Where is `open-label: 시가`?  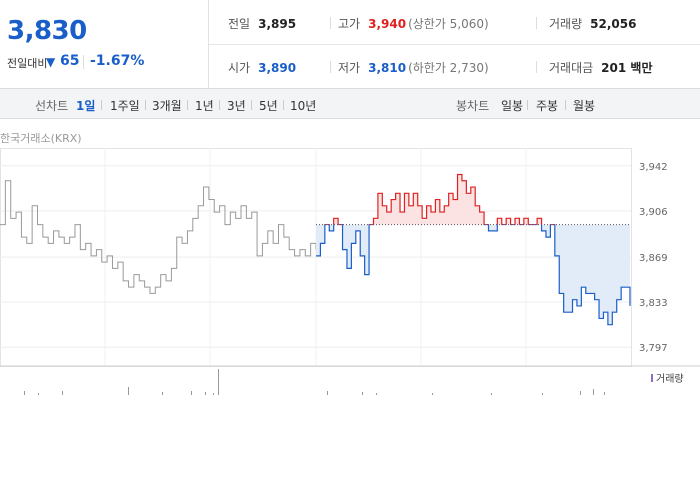 open-label: 시가 is located at coordinates (239, 68).